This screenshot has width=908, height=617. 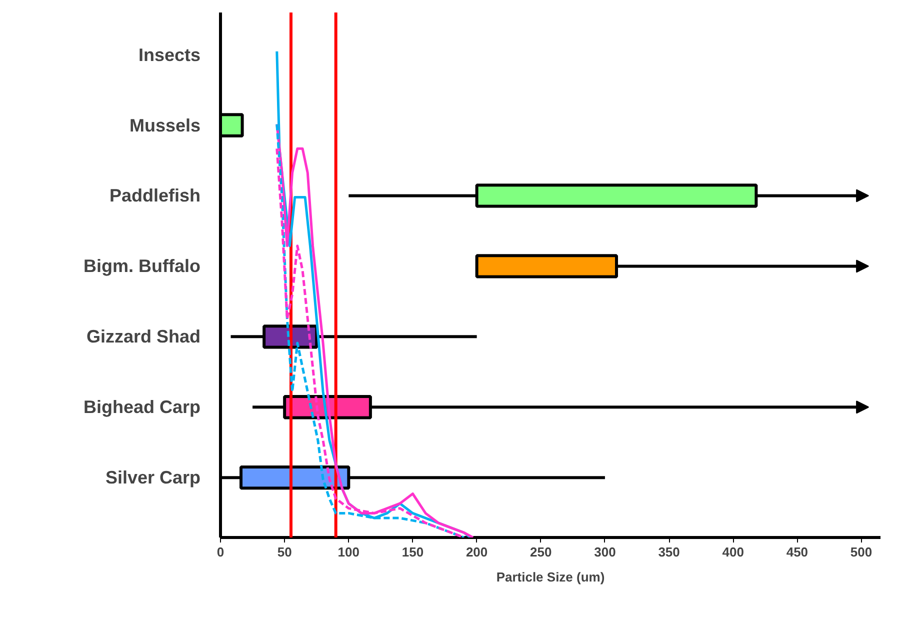 What do you see at coordinates (220, 552) in the screenshot?
I see `x-tick-label: 0` at bounding box center [220, 552].